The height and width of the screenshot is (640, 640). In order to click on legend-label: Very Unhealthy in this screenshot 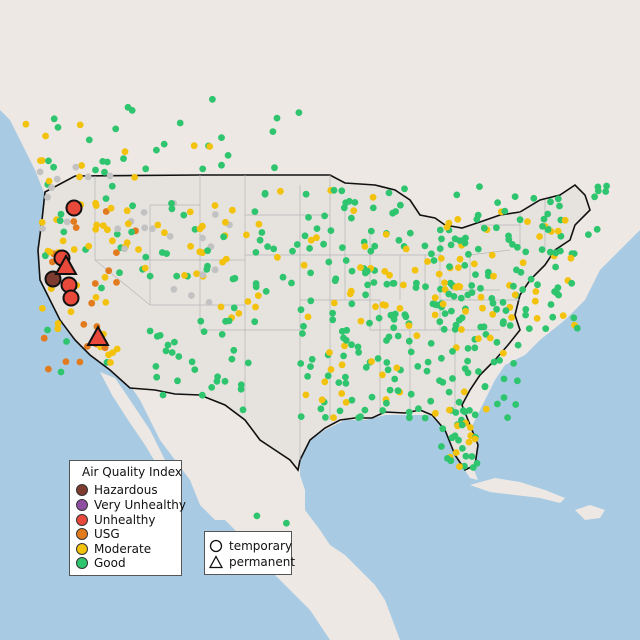, I will do `click(140, 505)`.